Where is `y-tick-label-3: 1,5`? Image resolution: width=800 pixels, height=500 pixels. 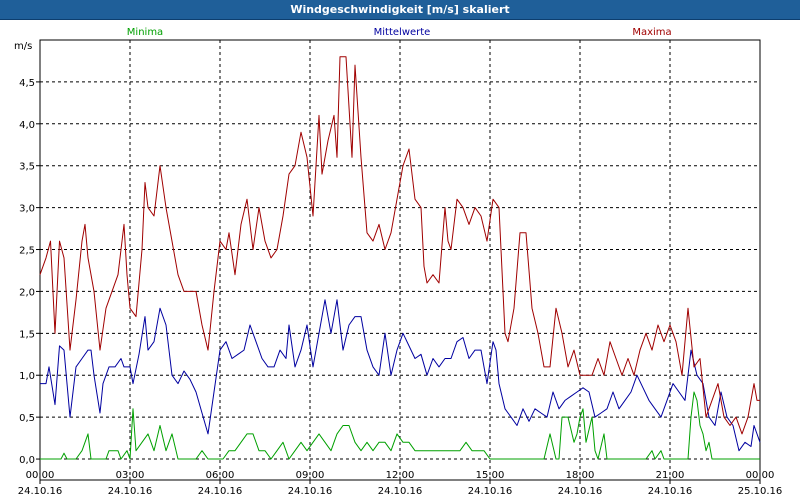
y-tick-label-3: 1,5 is located at coordinates (27, 334).